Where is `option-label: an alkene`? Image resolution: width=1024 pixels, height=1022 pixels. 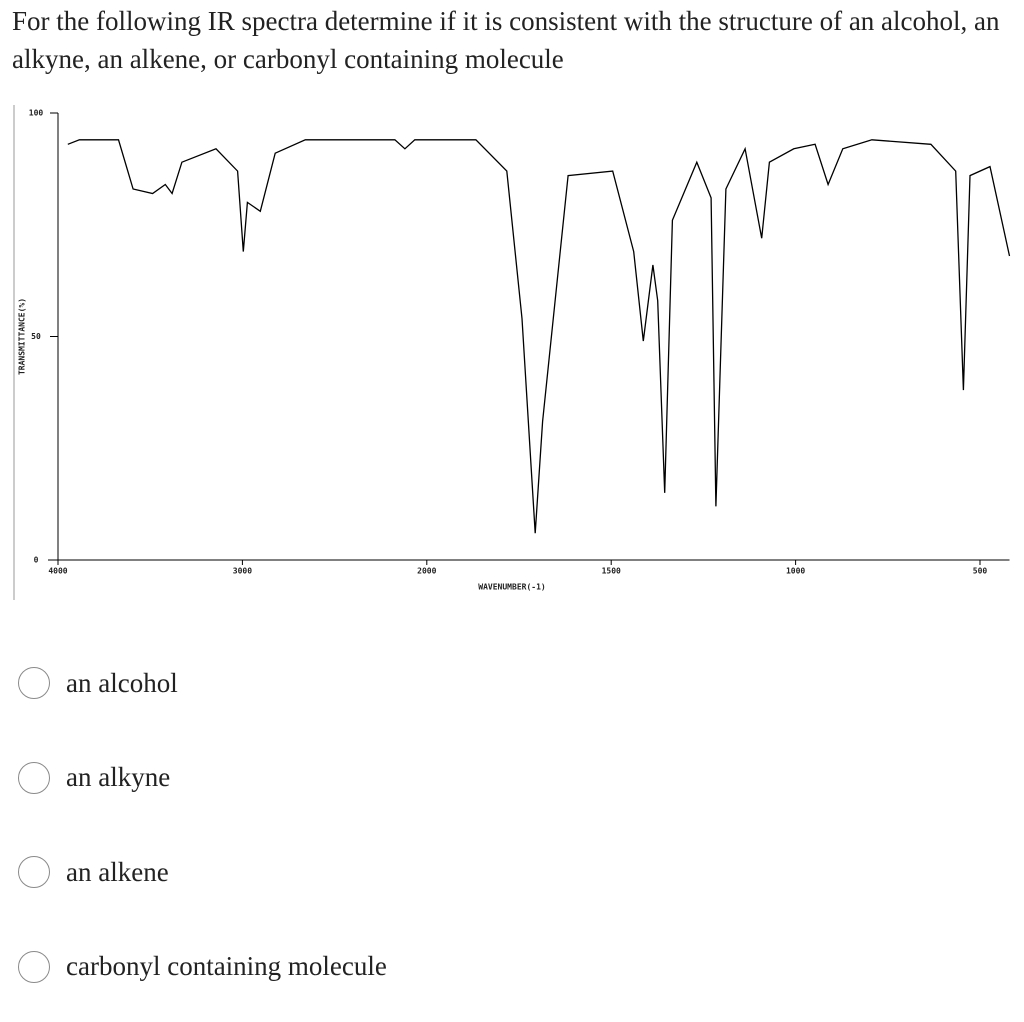 option-label: an alkene is located at coordinates (117, 871).